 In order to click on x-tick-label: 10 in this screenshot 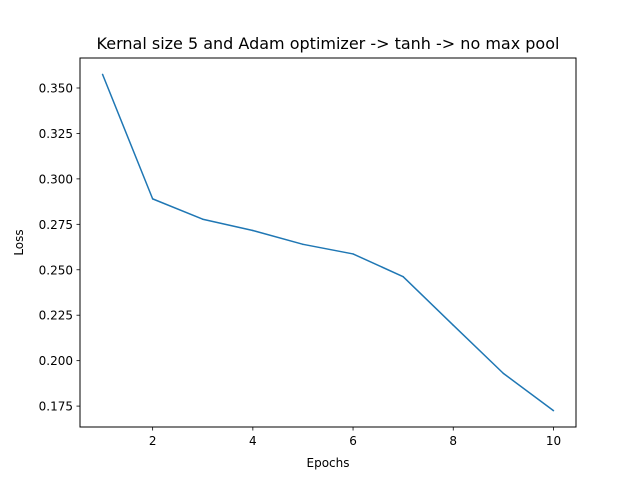, I will do `click(553, 441)`.